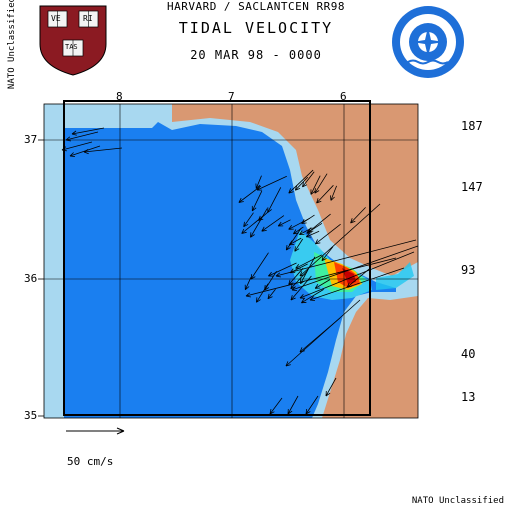 The image size is (512, 512). What do you see at coordinates (95, 431) in the screenshot?
I see `scale-arrow` at bounding box center [95, 431].